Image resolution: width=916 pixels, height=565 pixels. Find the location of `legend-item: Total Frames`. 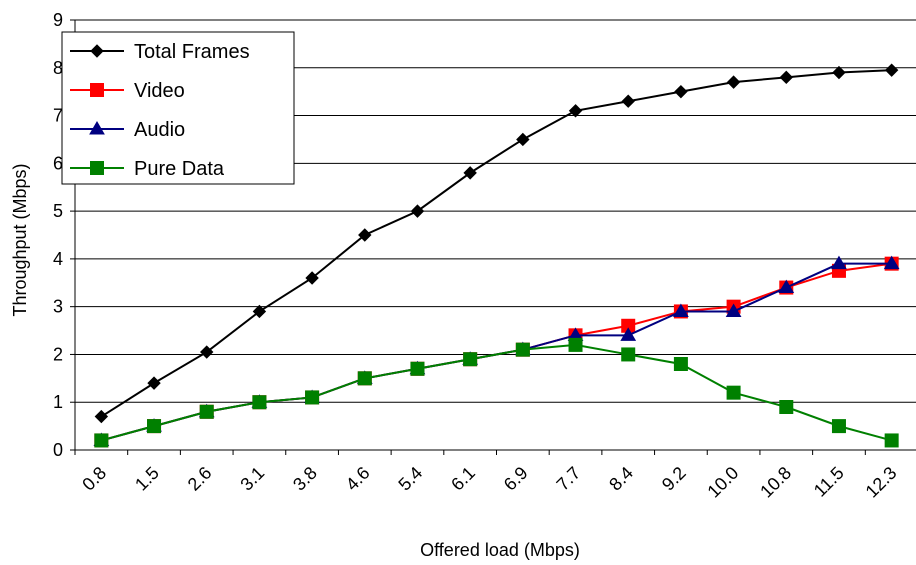

legend-item: Total Frames is located at coordinates (160, 52).